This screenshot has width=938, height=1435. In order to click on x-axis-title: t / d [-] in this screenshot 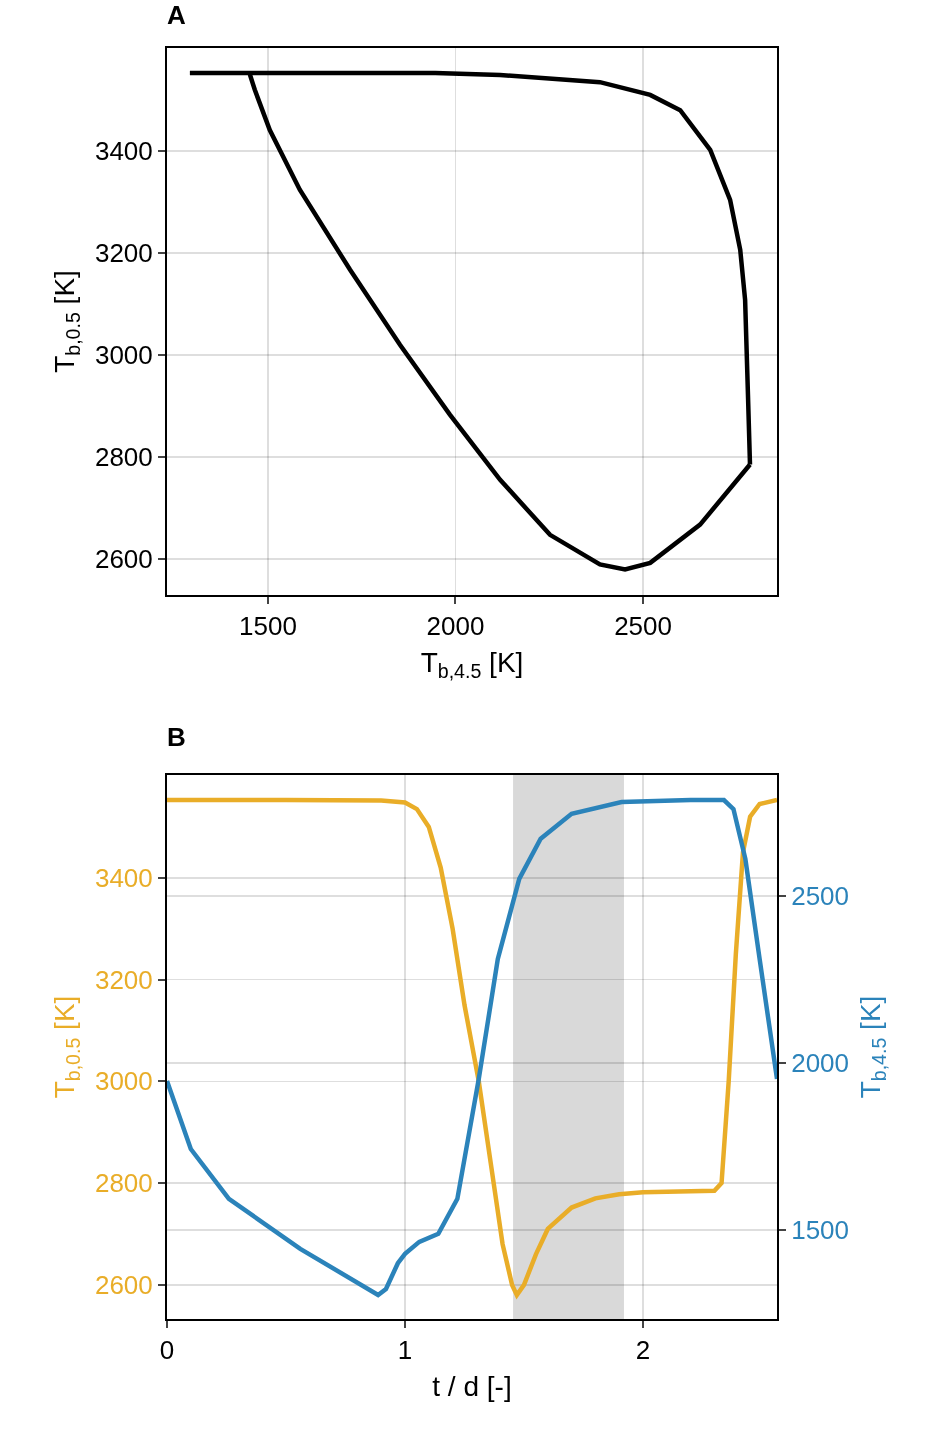, I will do `click(472, 1386)`.